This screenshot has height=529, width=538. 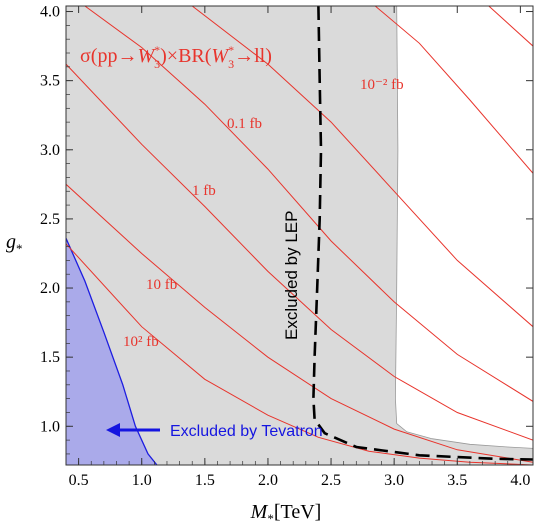 What do you see at coordinates (286, 513) in the screenshot?
I see `x-axis-label: M*[TeV]` at bounding box center [286, 513].